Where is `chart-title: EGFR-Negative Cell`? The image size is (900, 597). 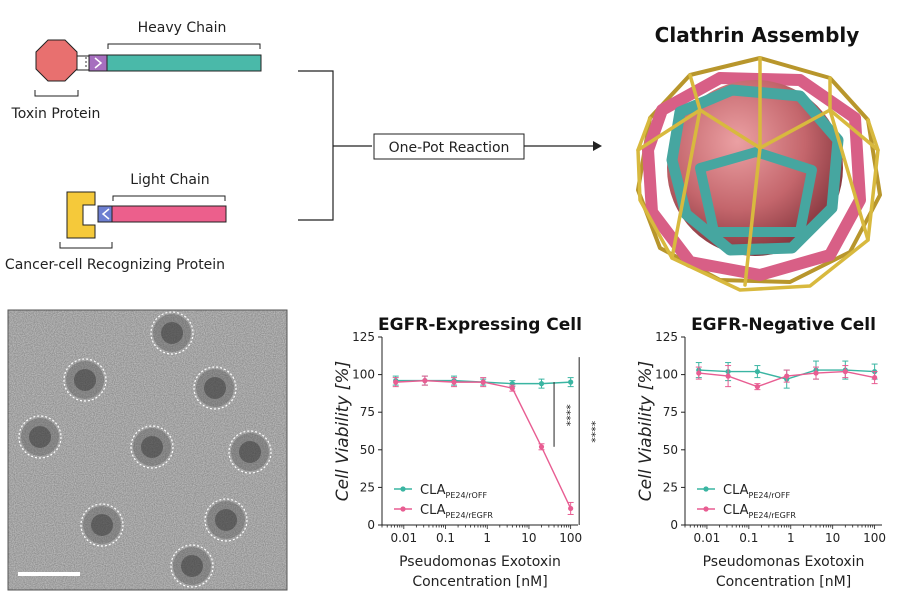
chart-title: EGFR-Negative Cell is located at coordinates (783, 325).